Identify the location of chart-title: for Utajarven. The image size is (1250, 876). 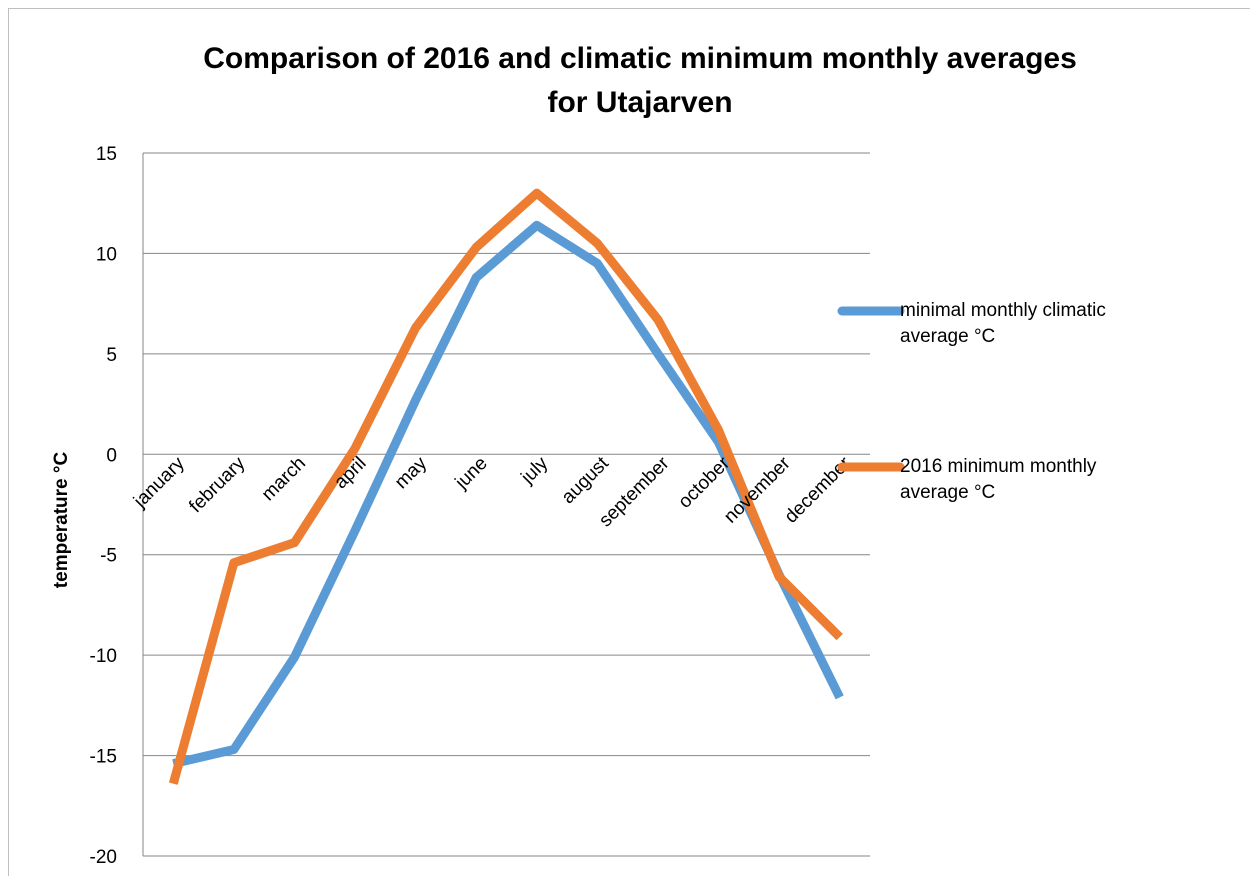
(639, 102).